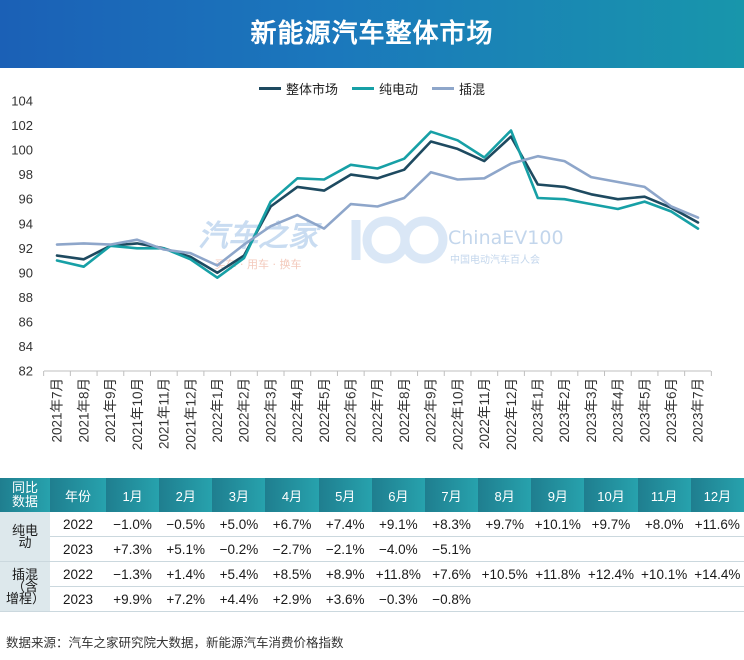 Image resolution: width=744 pixels, height=660 pixels. I want to click on ev100-logo-mark, so click(399, 240).